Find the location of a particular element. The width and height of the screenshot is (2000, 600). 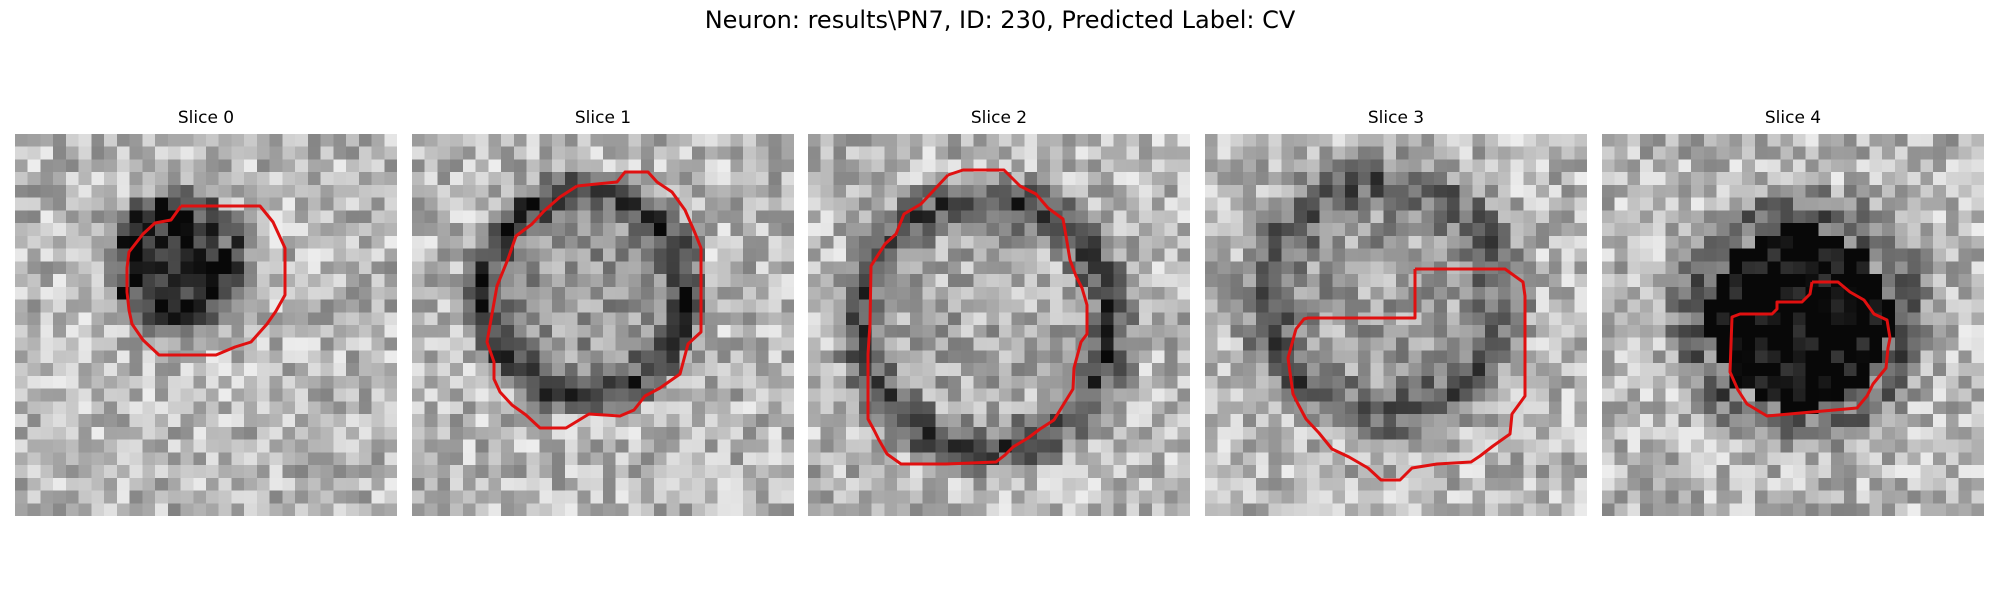

slice-title-4: Slice 4 is located at coordinates (1793, 118).